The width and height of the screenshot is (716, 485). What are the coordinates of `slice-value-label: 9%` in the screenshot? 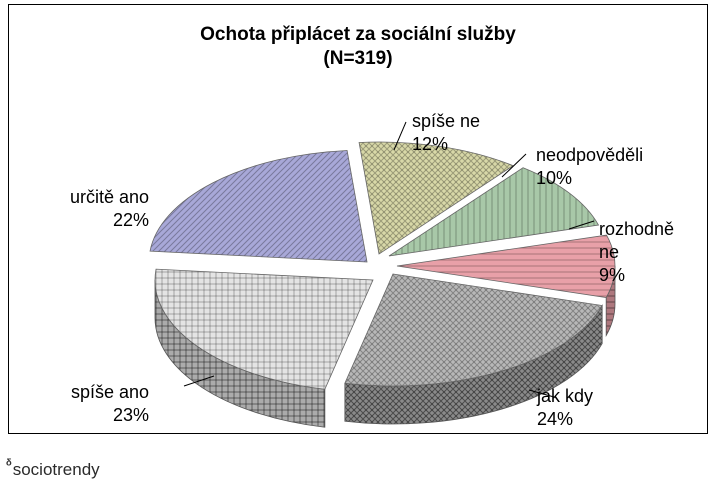 It's located at (612, 275).